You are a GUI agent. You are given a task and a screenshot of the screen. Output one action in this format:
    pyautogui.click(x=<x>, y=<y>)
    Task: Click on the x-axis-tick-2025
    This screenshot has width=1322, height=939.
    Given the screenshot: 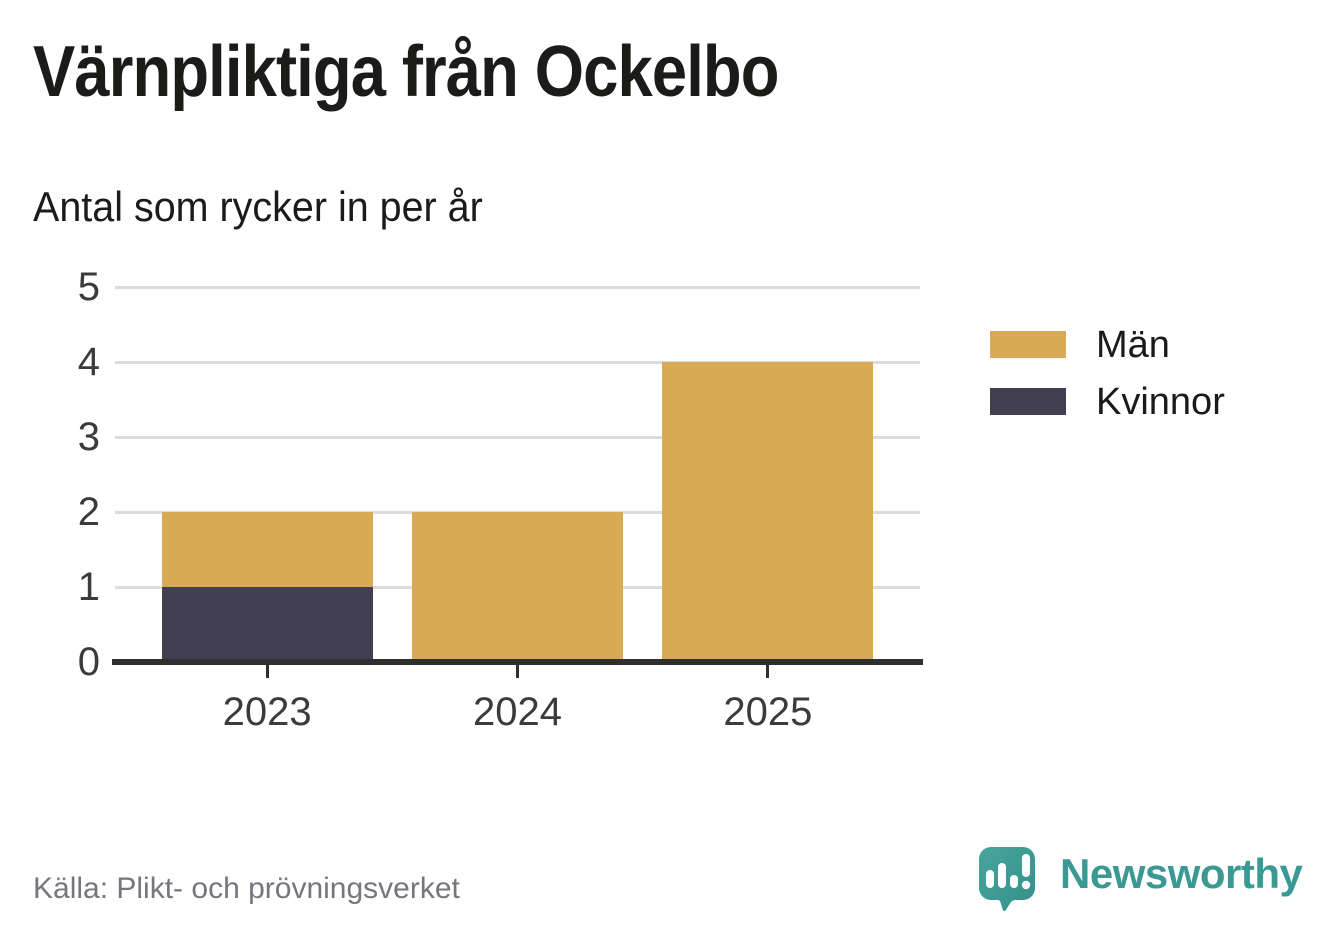 What is the action you would take?
    pyautogui.click(x=768, y=671)
    